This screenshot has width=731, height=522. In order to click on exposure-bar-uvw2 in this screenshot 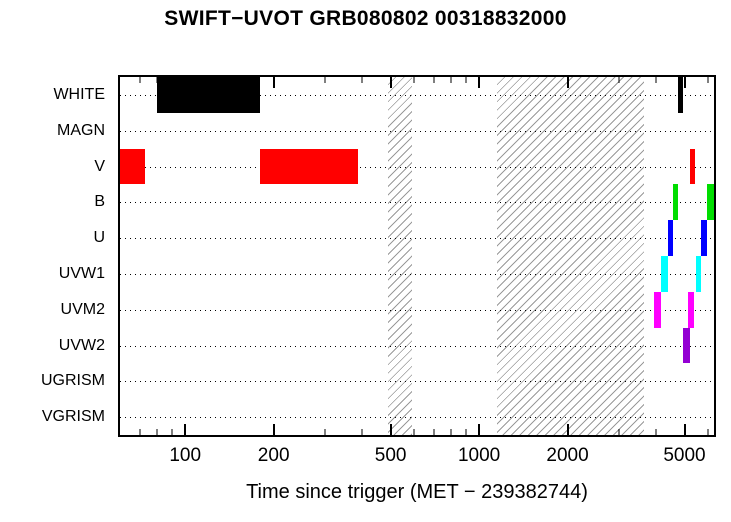, I will do `click(686, 345)`.